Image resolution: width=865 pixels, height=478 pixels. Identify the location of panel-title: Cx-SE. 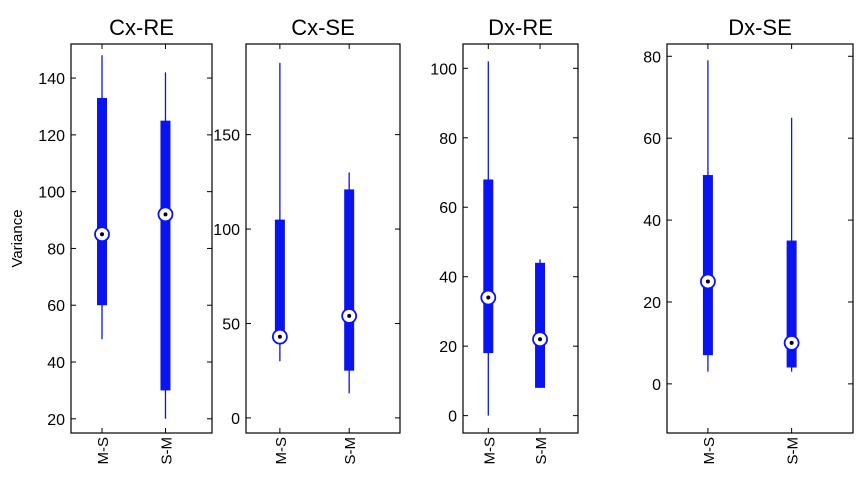
(323, 27).